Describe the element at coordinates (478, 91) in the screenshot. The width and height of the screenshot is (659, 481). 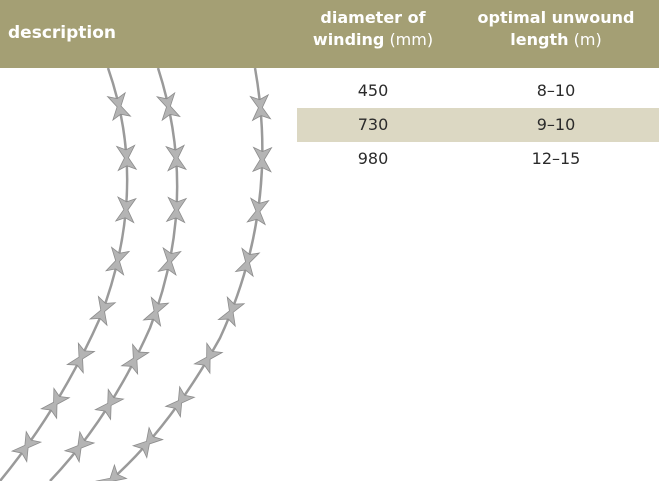
I see `table-row: 450 8–10` at that location.